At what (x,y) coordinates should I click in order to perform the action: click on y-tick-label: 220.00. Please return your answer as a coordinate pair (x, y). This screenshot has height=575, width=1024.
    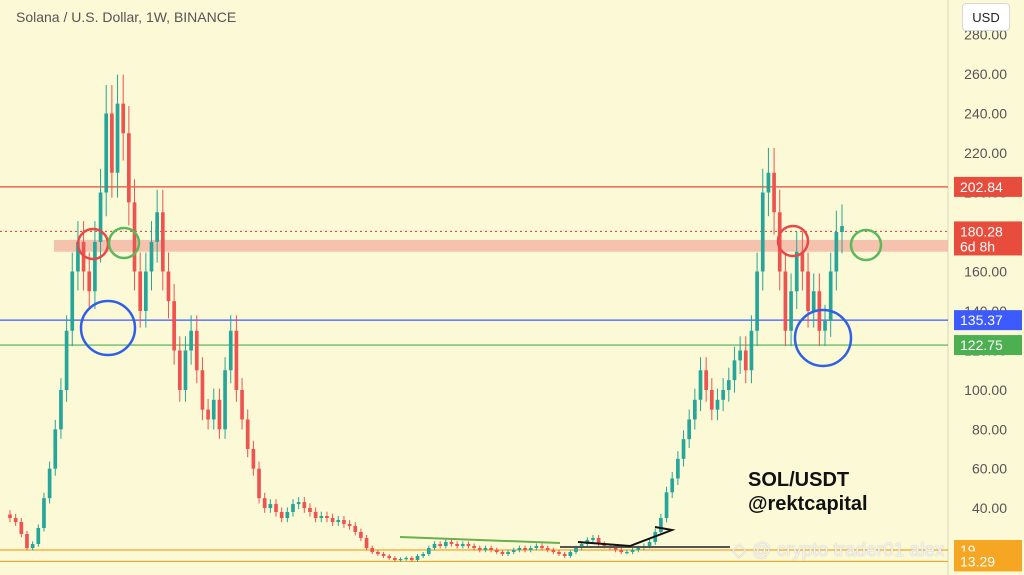
    Looking at the image, I should click on (985, 153).